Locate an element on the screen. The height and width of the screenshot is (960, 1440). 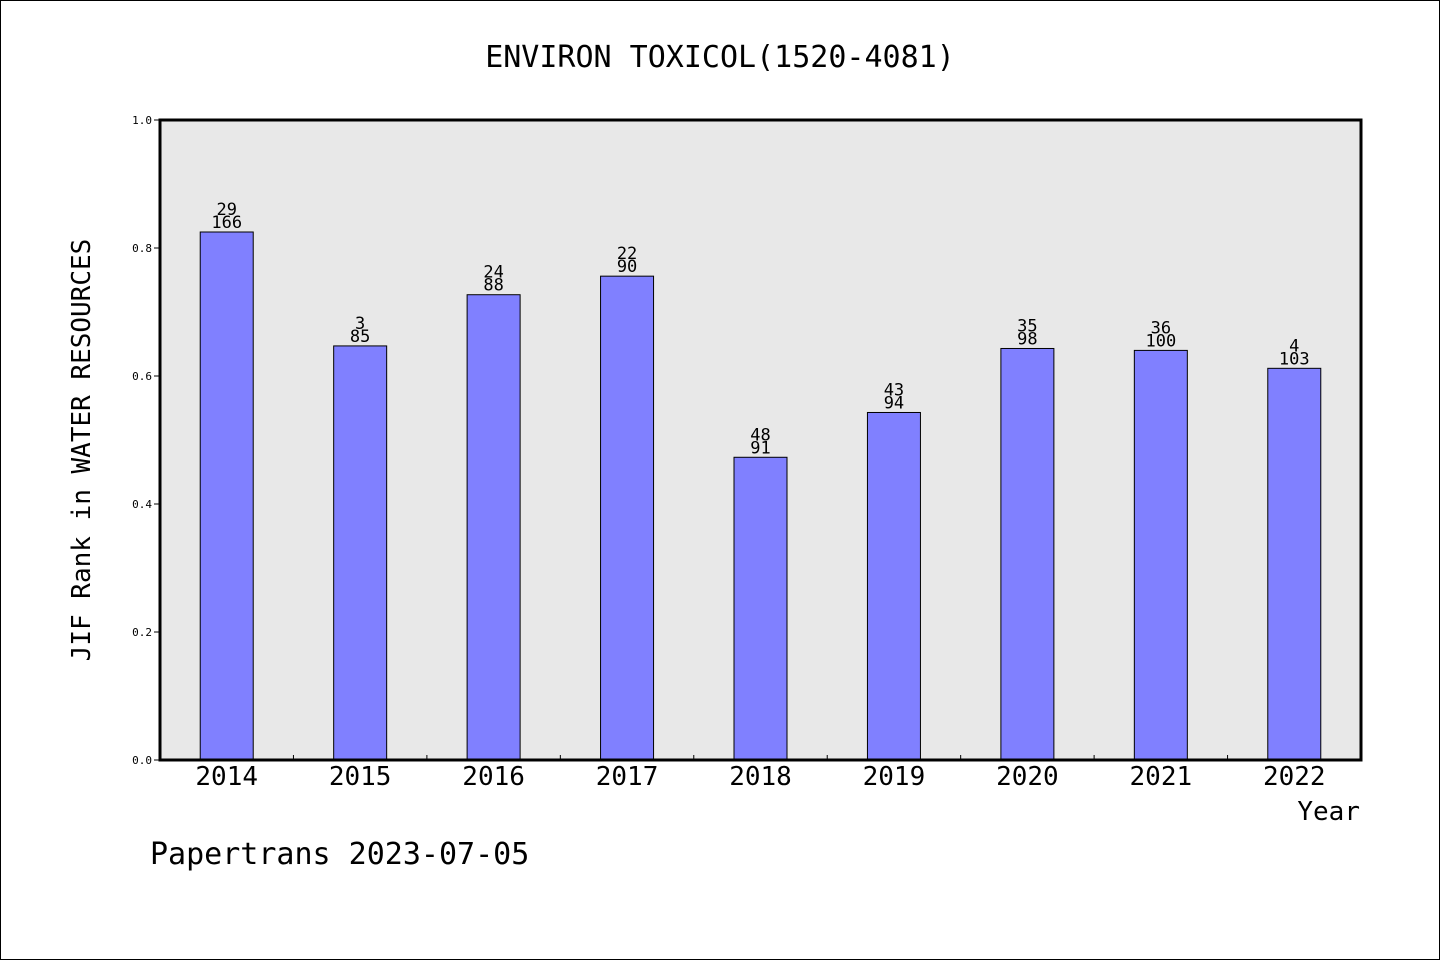
x-tick-label: 2016 is located at coordinates (493, 777).